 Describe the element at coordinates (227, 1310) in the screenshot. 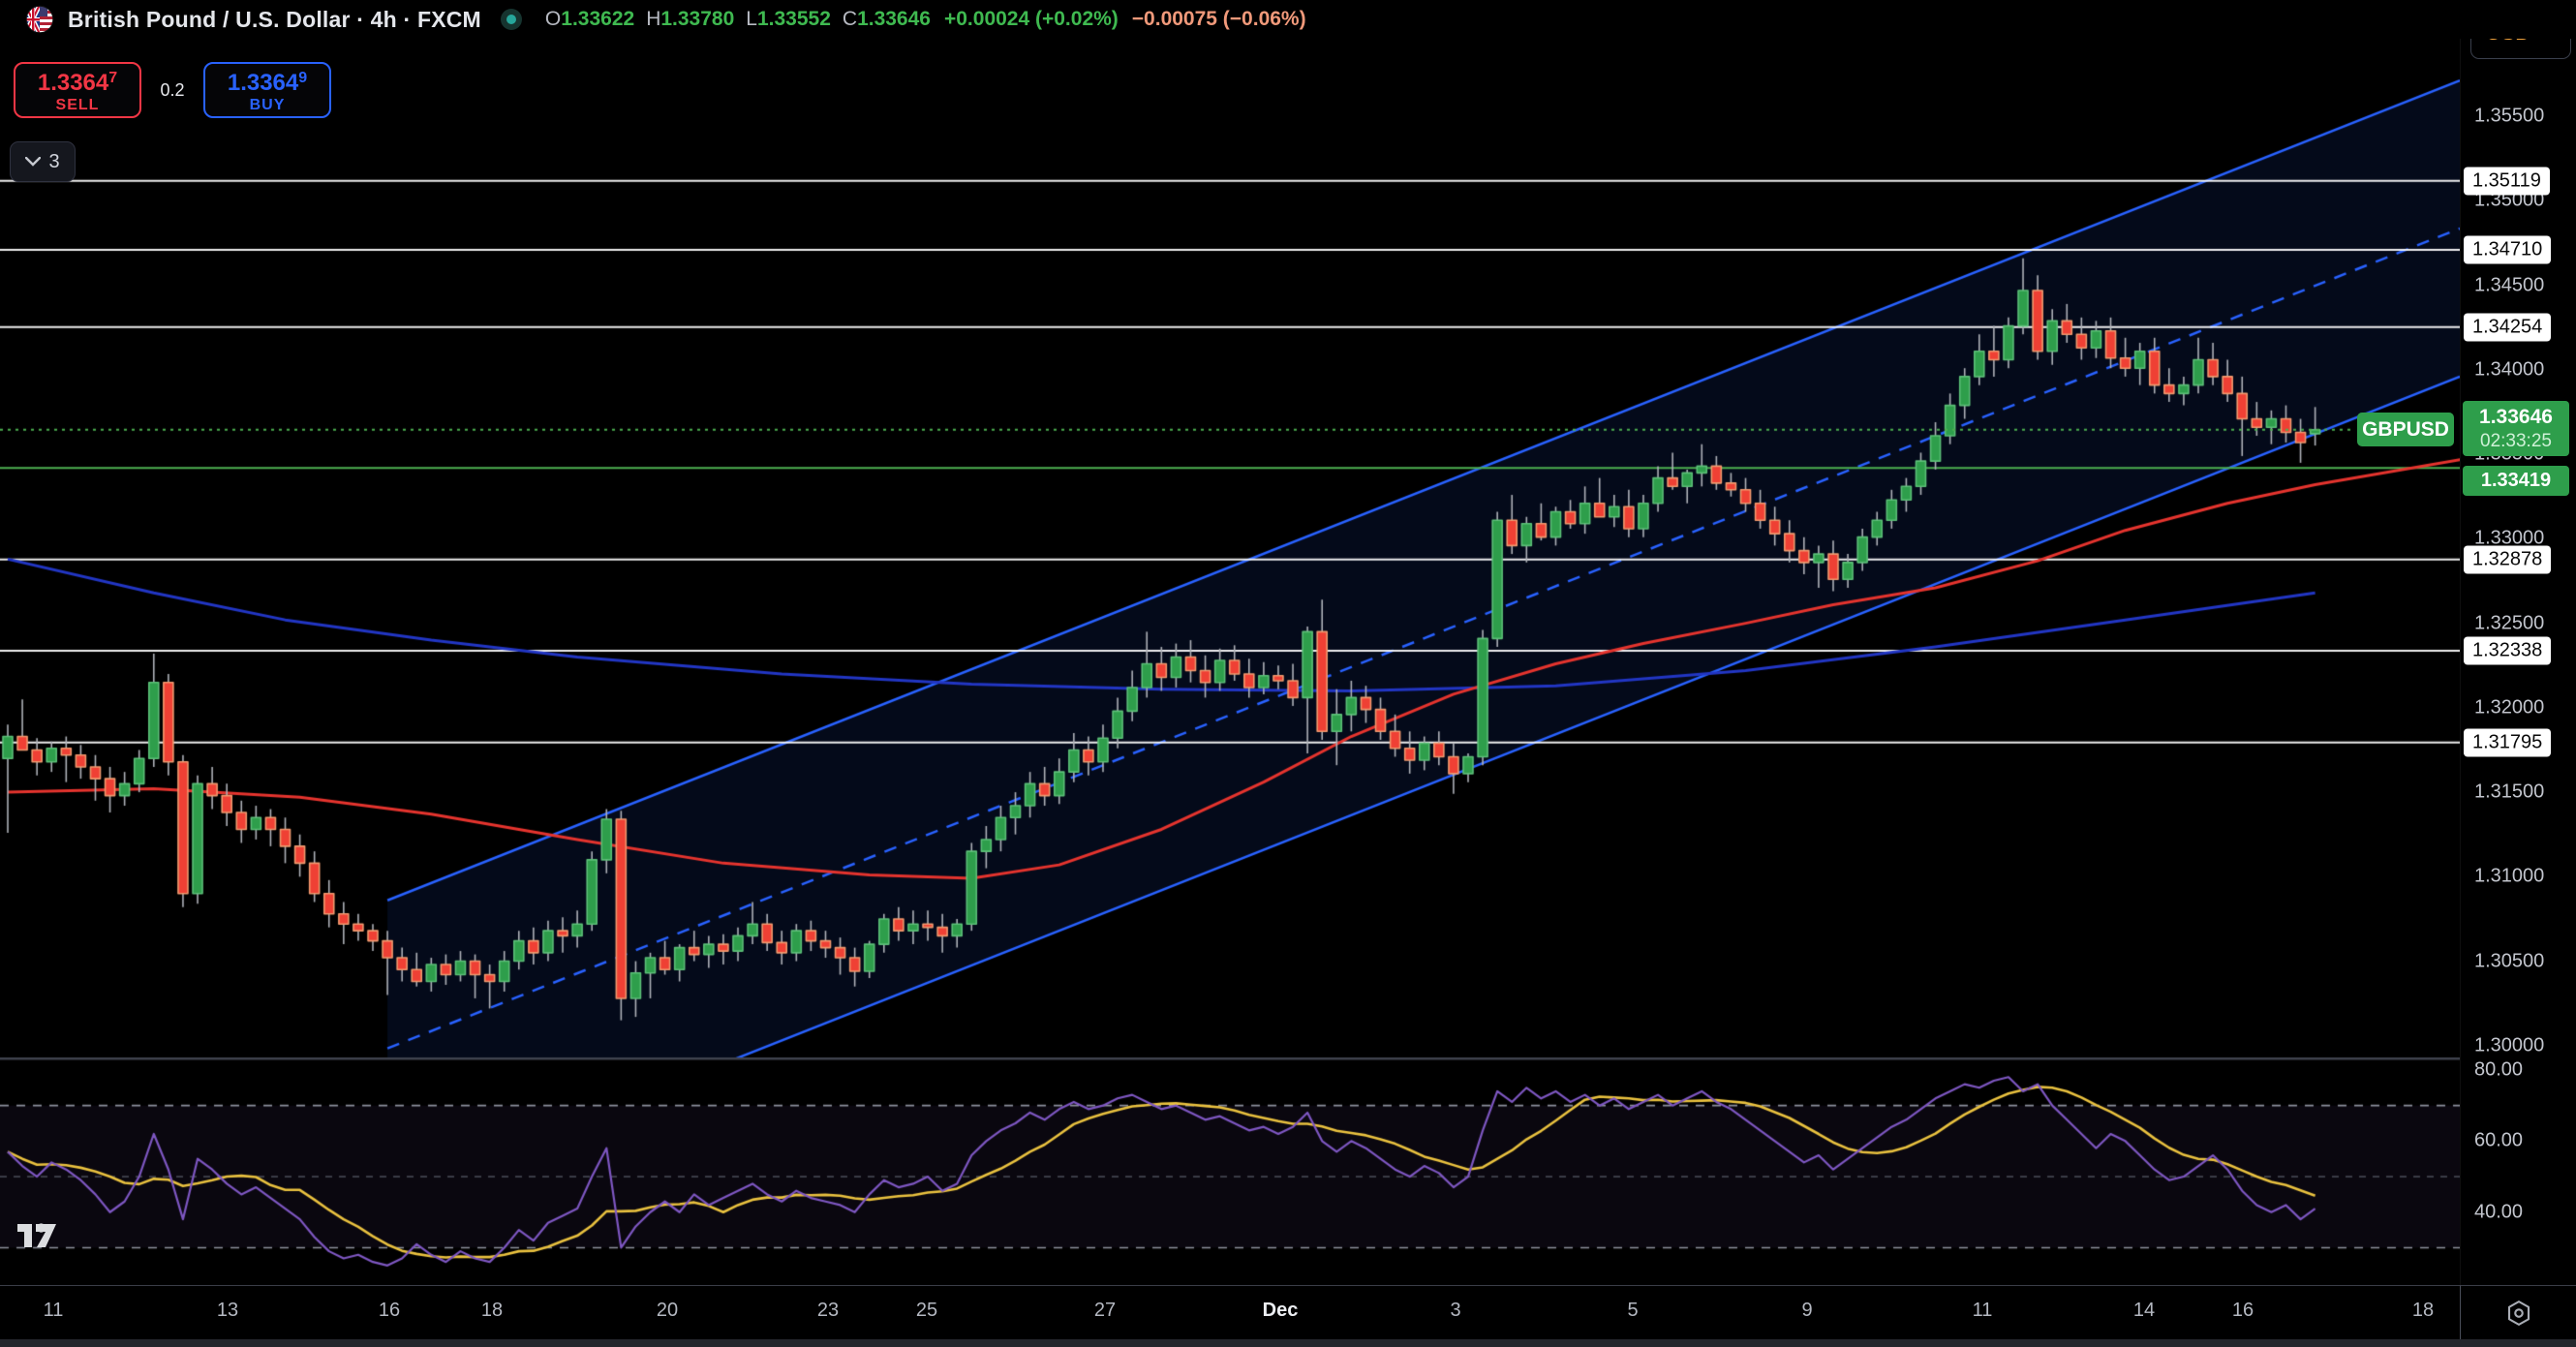

I see `time-axis-label: 13` at that location.